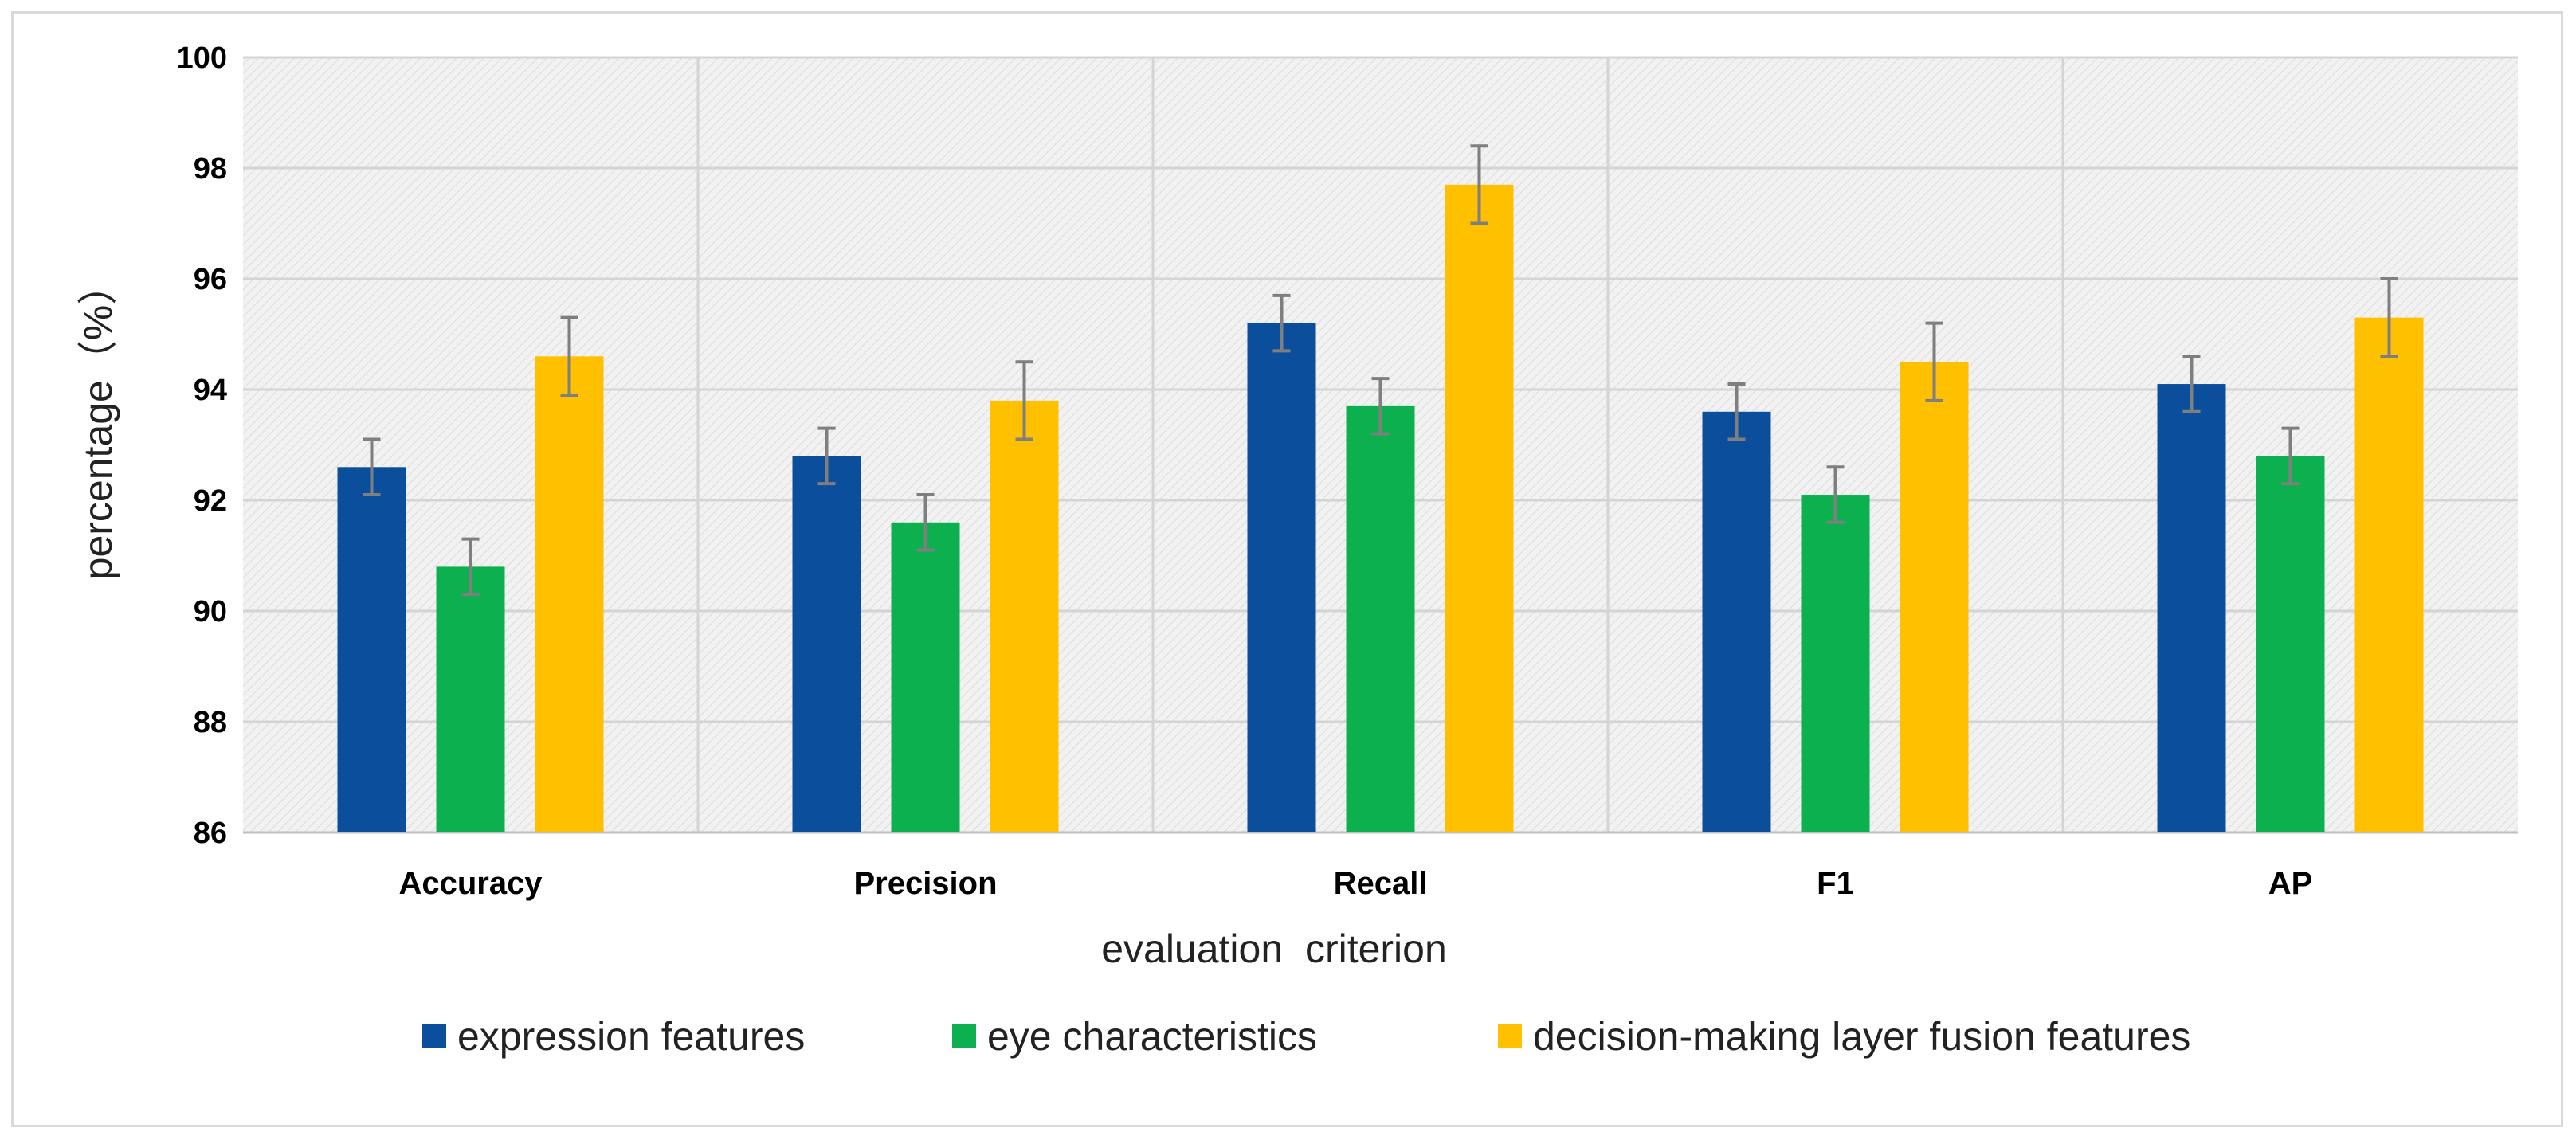  Describe the element at coordinates (202, 445) in the screenshot. I see `y-axis-ticks: 86 88 90 92 94 96 98 100` at that location.